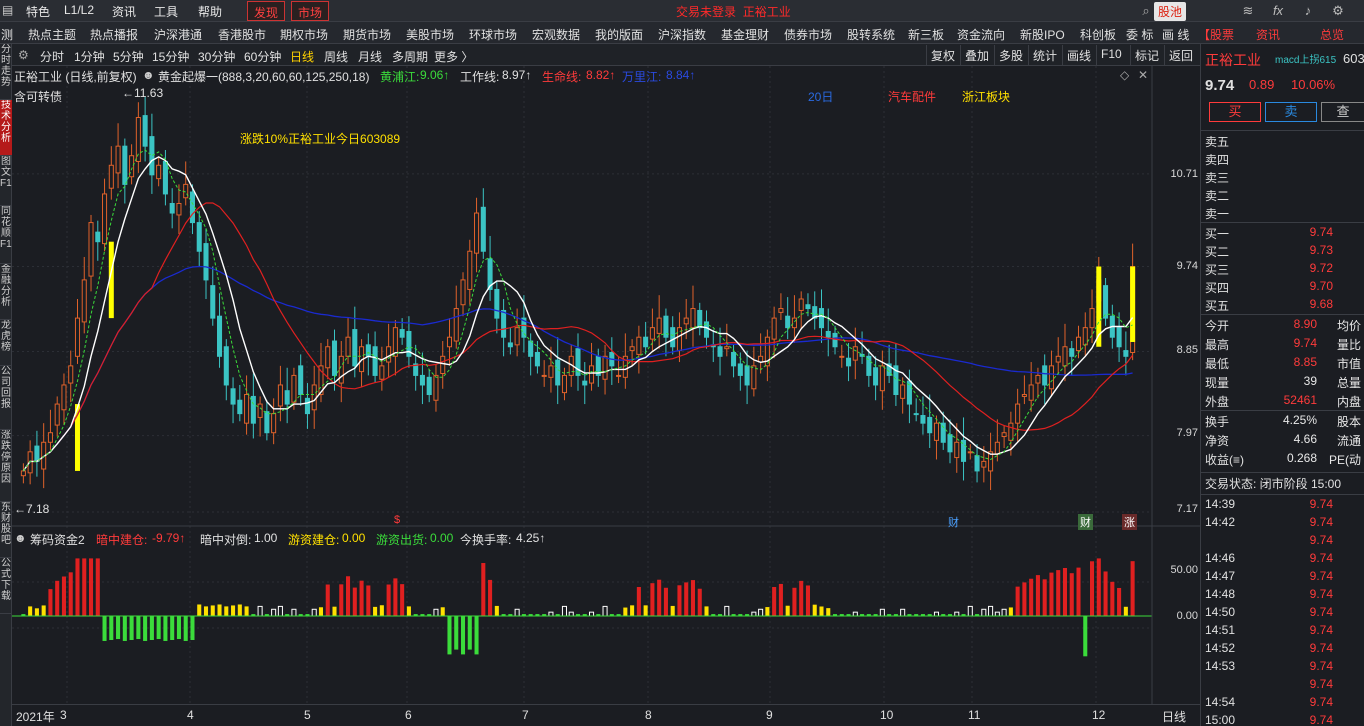 The image size is (1364, 726). What do you see at coordinates (6, 530) in the screenshot?
I see `vtab-guba: 东财股吧` at bounding box center [6, 530].